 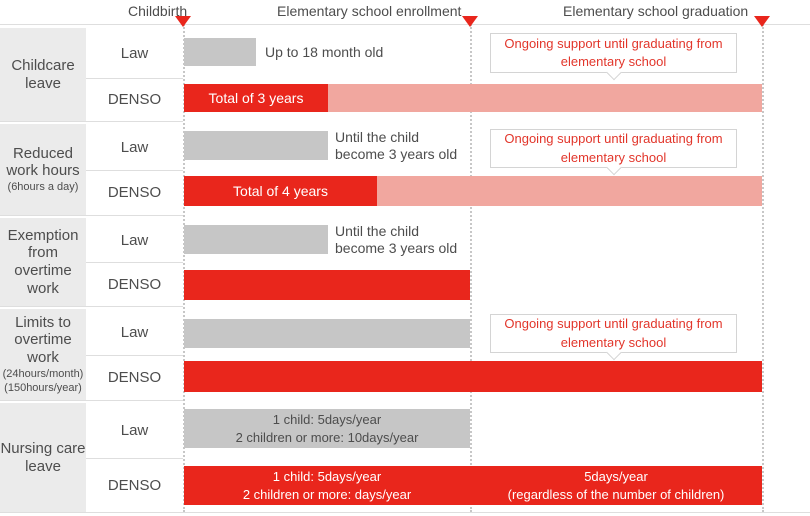 I want to click on group-sidebar-label: Reduced work hours (6hours a day), so click(x=43, y=169).